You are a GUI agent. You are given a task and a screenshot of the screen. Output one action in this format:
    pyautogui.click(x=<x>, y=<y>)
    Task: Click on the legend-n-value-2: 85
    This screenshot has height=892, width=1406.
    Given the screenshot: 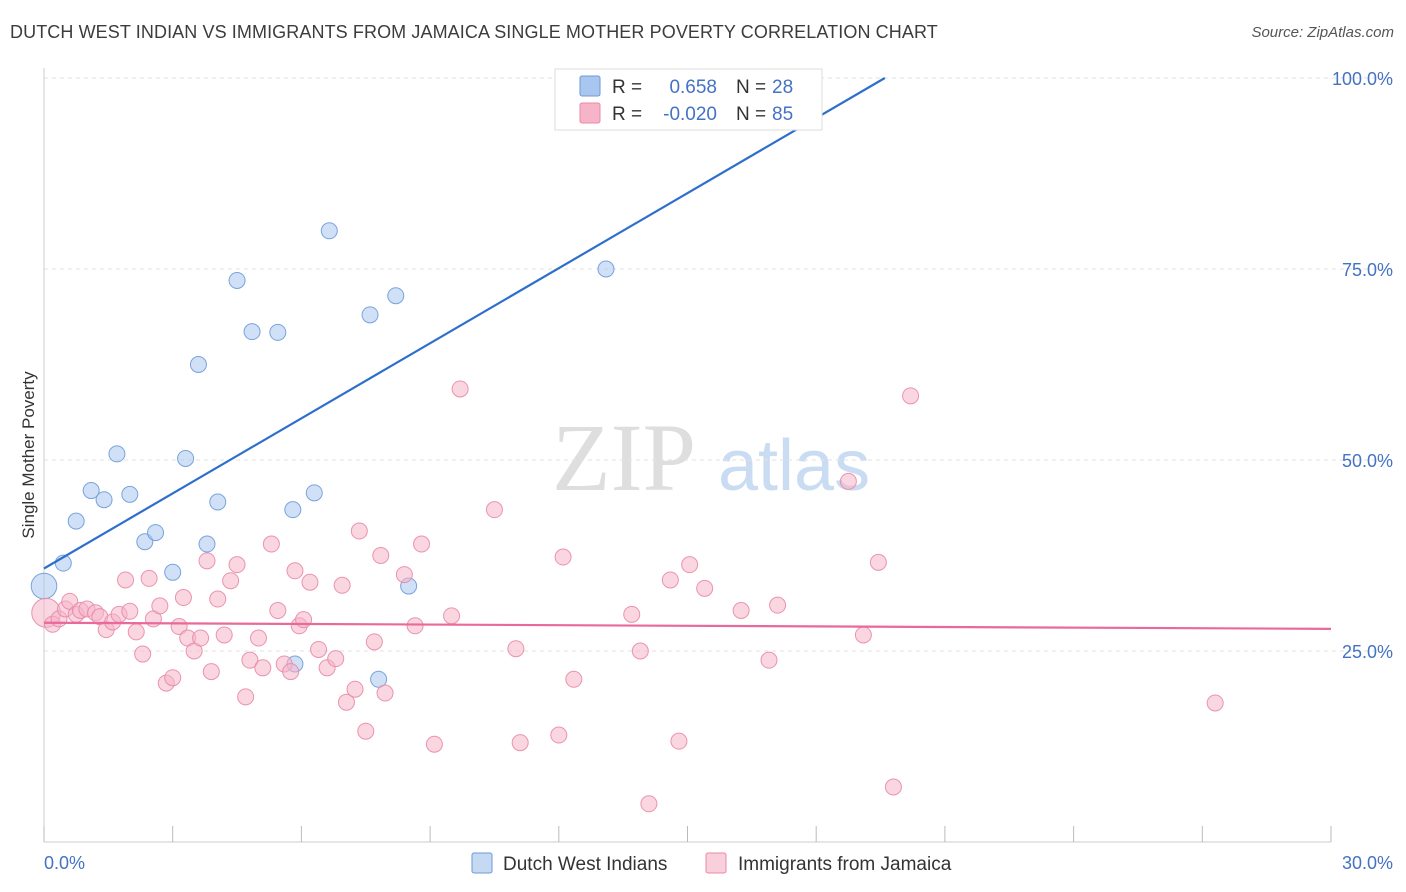 What is the action you would take?
    pyautogui.click(x=782, y=114)
    